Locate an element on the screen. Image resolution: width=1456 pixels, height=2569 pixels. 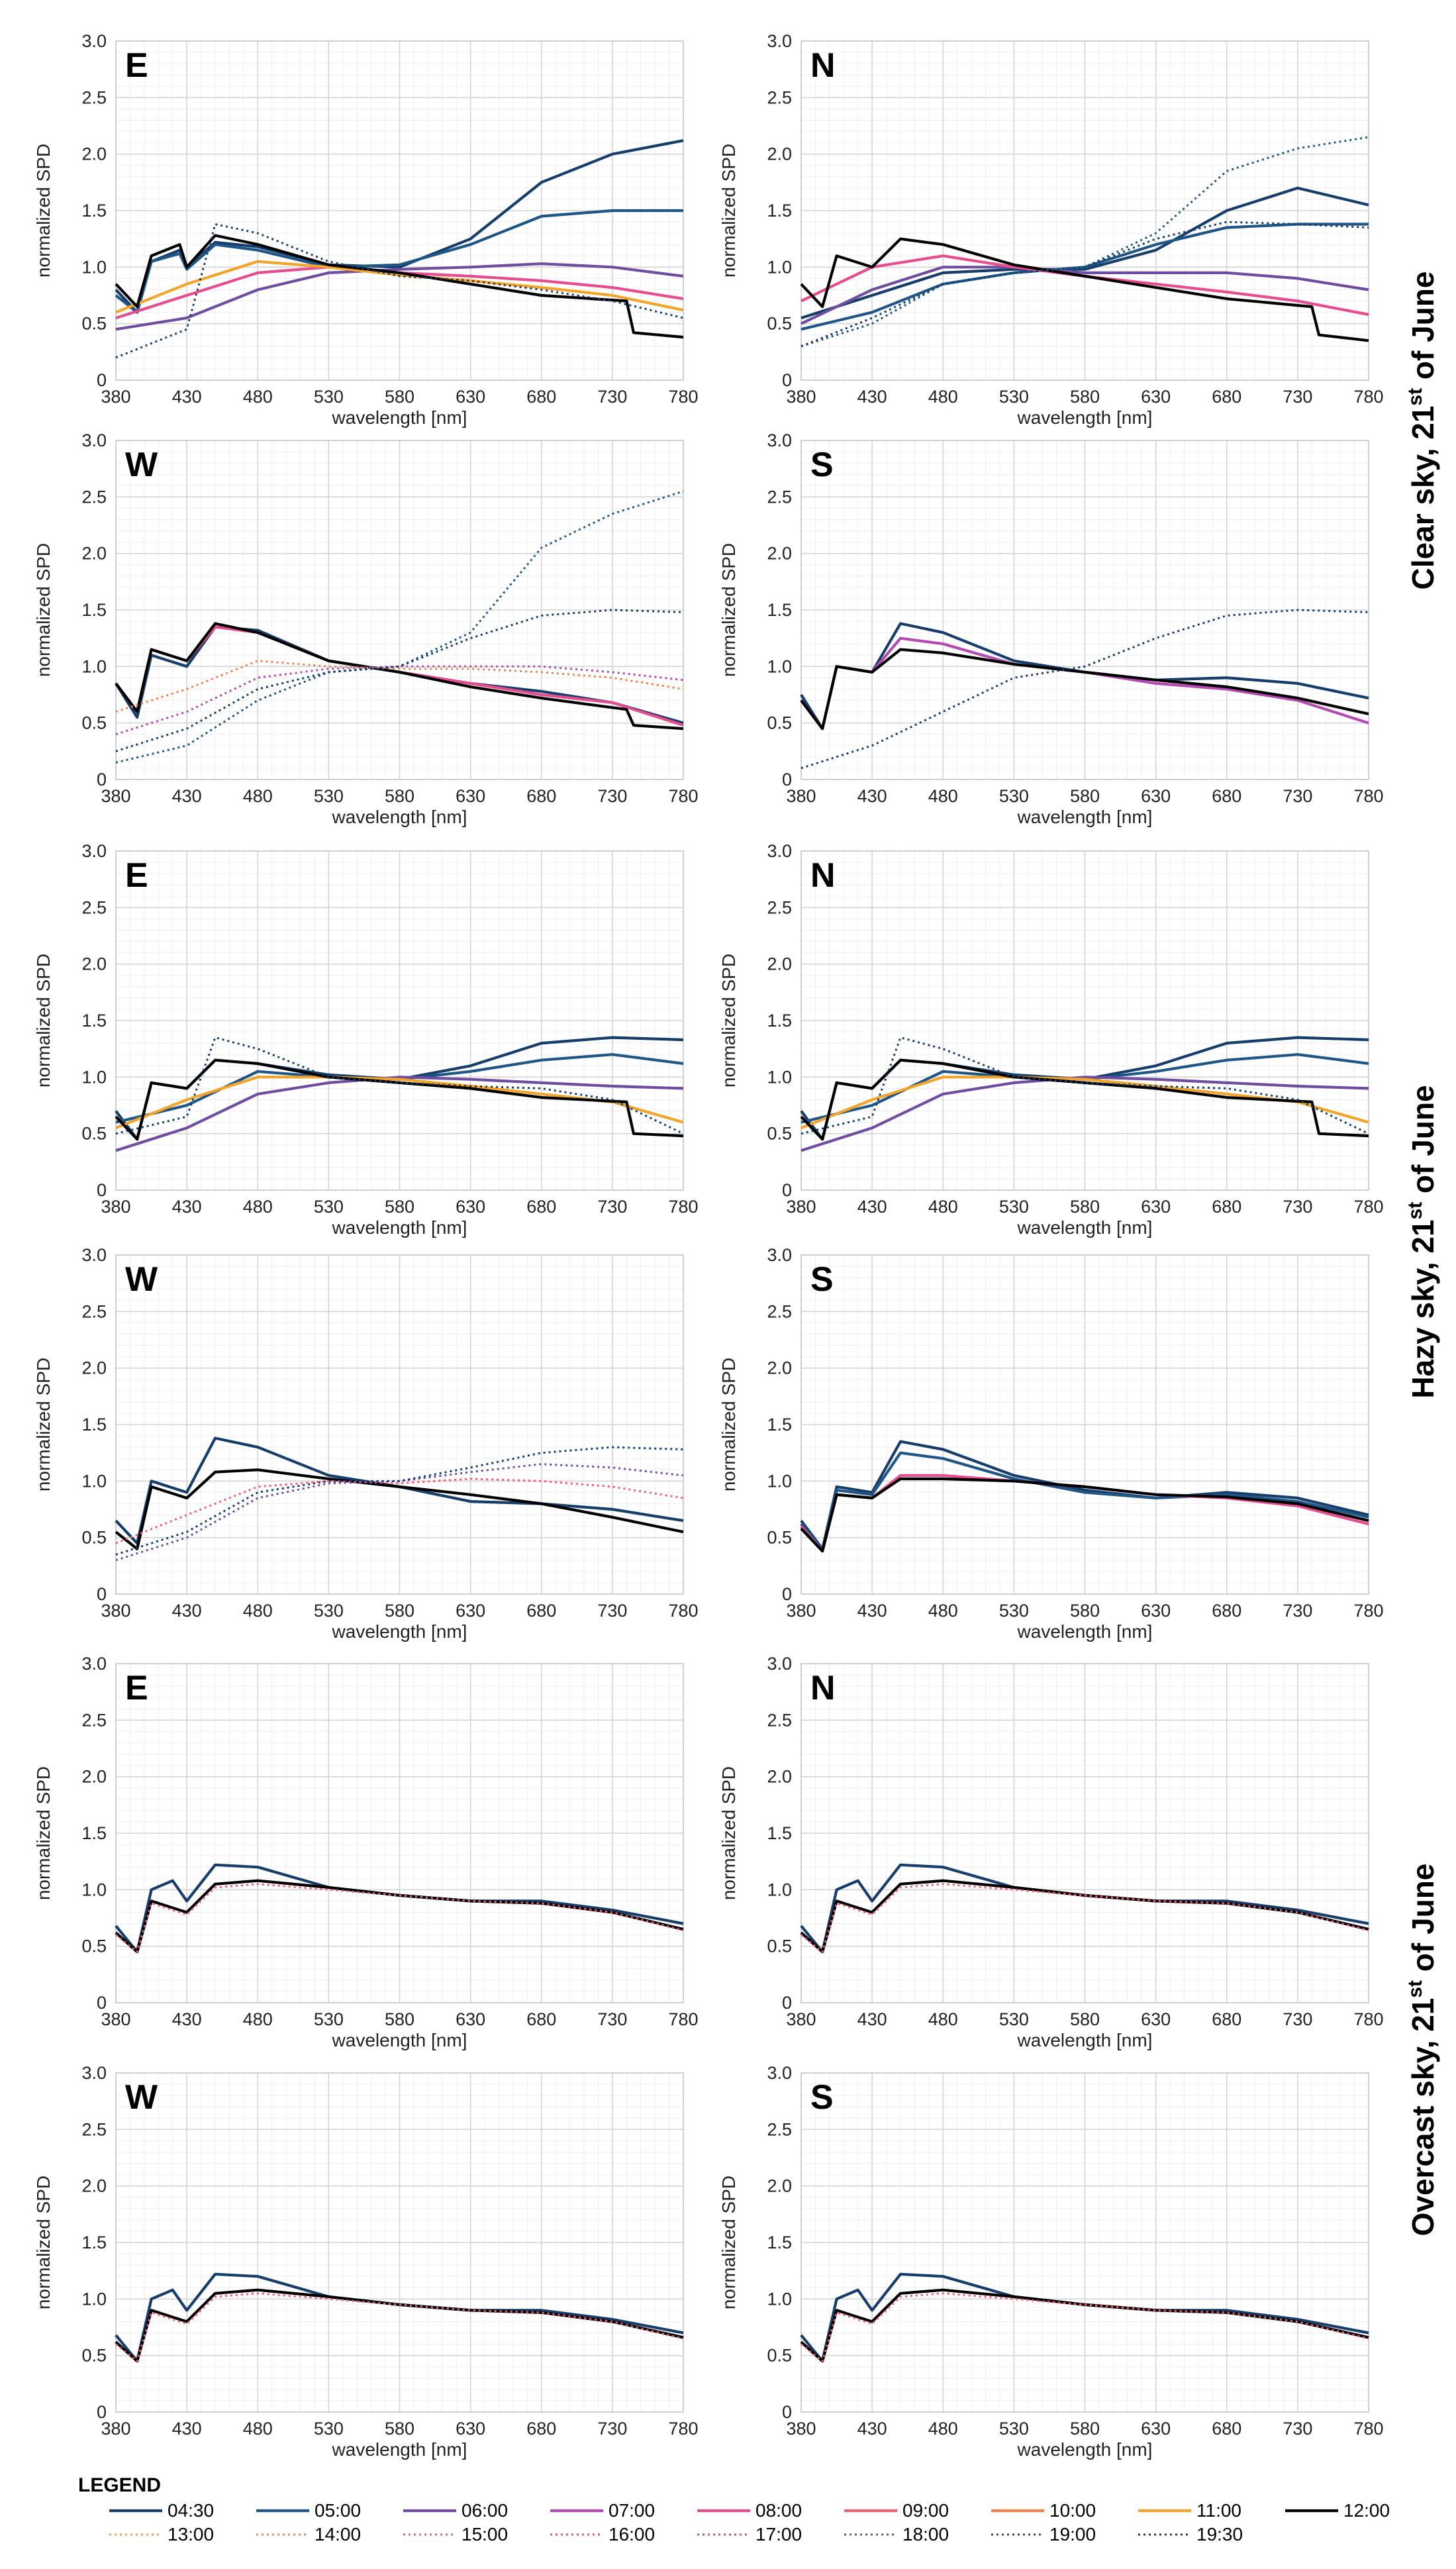
group-label-clear-text: Clear sky, 21 is located at coordinates (1423, 498).